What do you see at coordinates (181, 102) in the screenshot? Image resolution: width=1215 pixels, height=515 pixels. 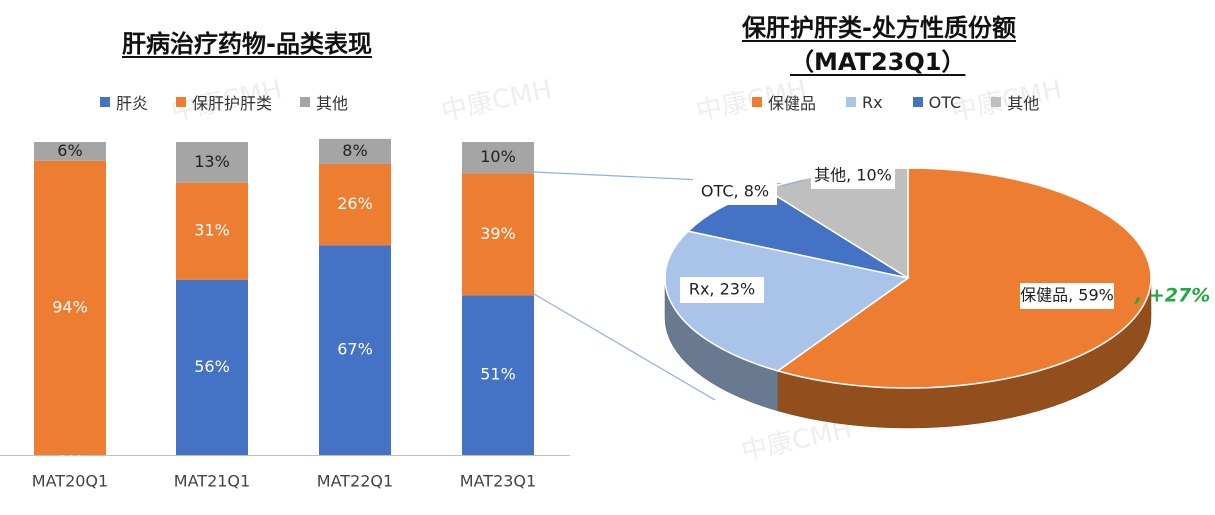 I see `legend-swatch-liver-protect` at bounding box center [181, 102].